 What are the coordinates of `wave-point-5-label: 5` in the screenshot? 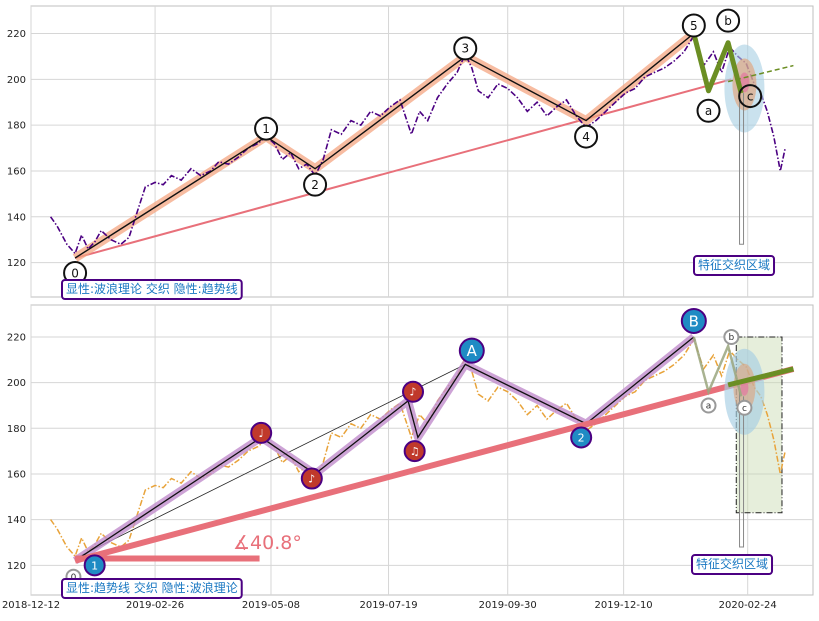 It's located at (694, 26).